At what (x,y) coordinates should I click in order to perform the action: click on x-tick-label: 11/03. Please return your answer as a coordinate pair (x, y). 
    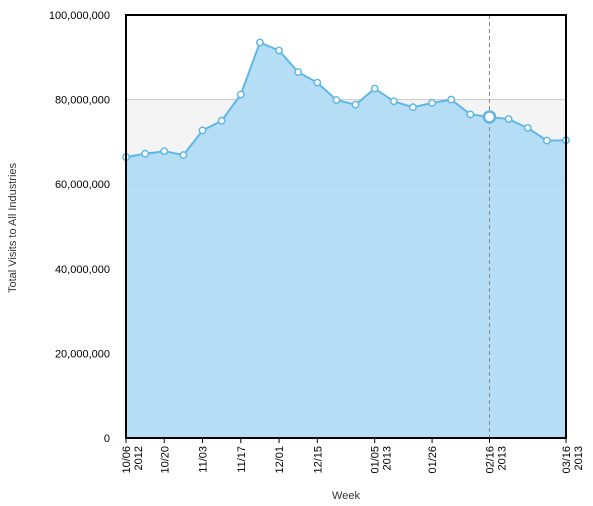
    Looking at the image, I should click on (204, 455).